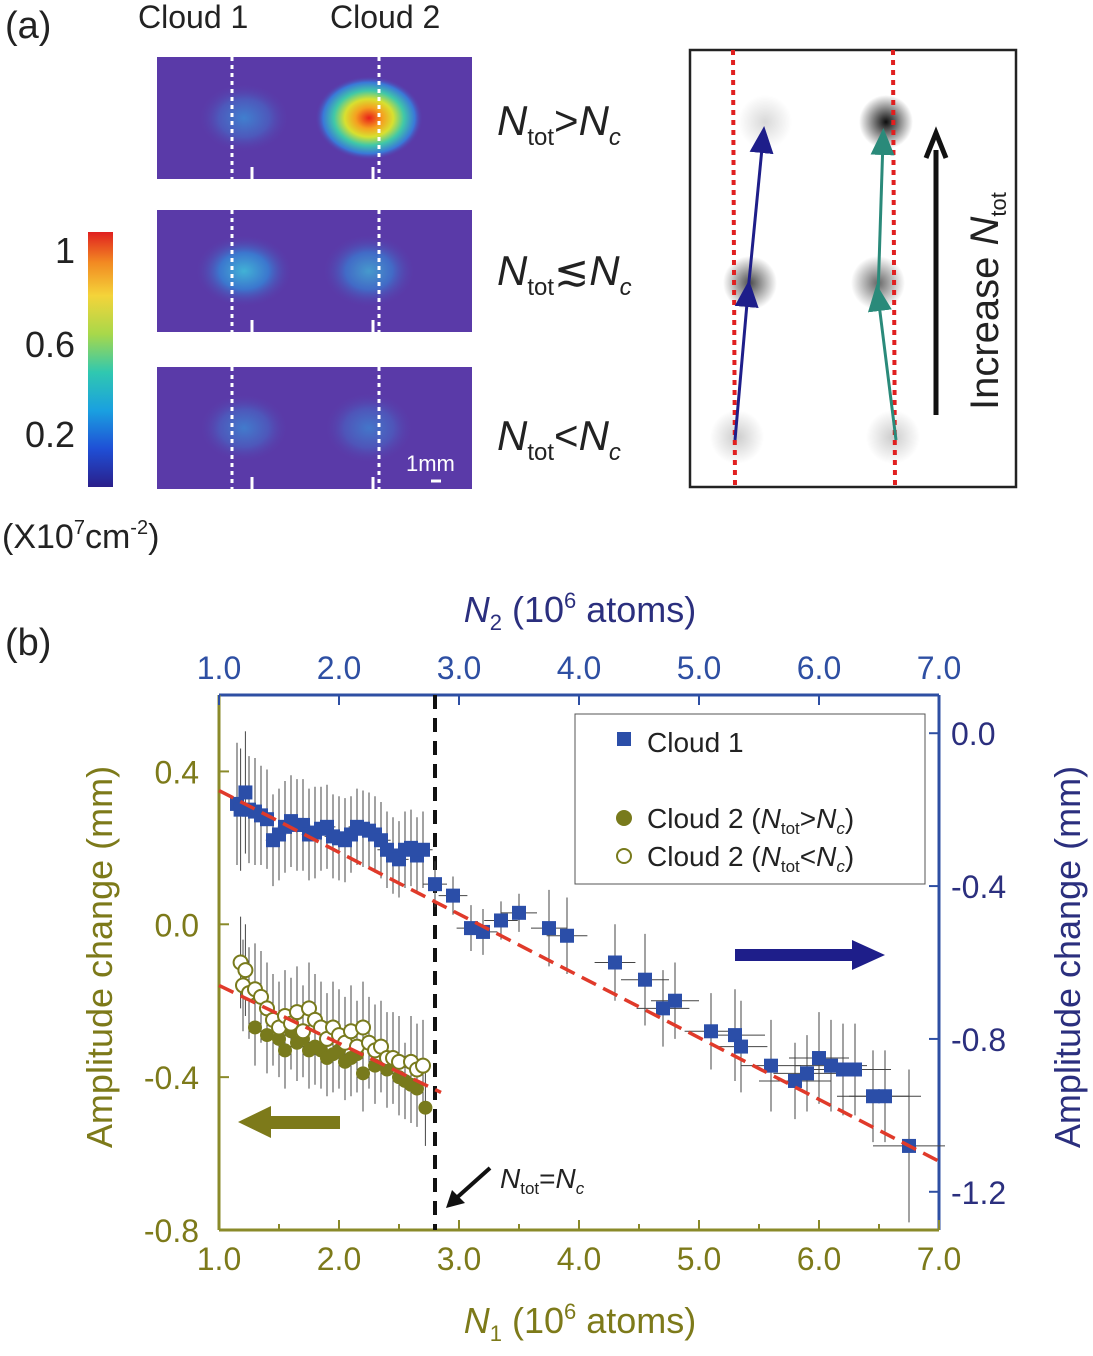  I want to click on x2-tick-label: 4.0, so click(579, 668).